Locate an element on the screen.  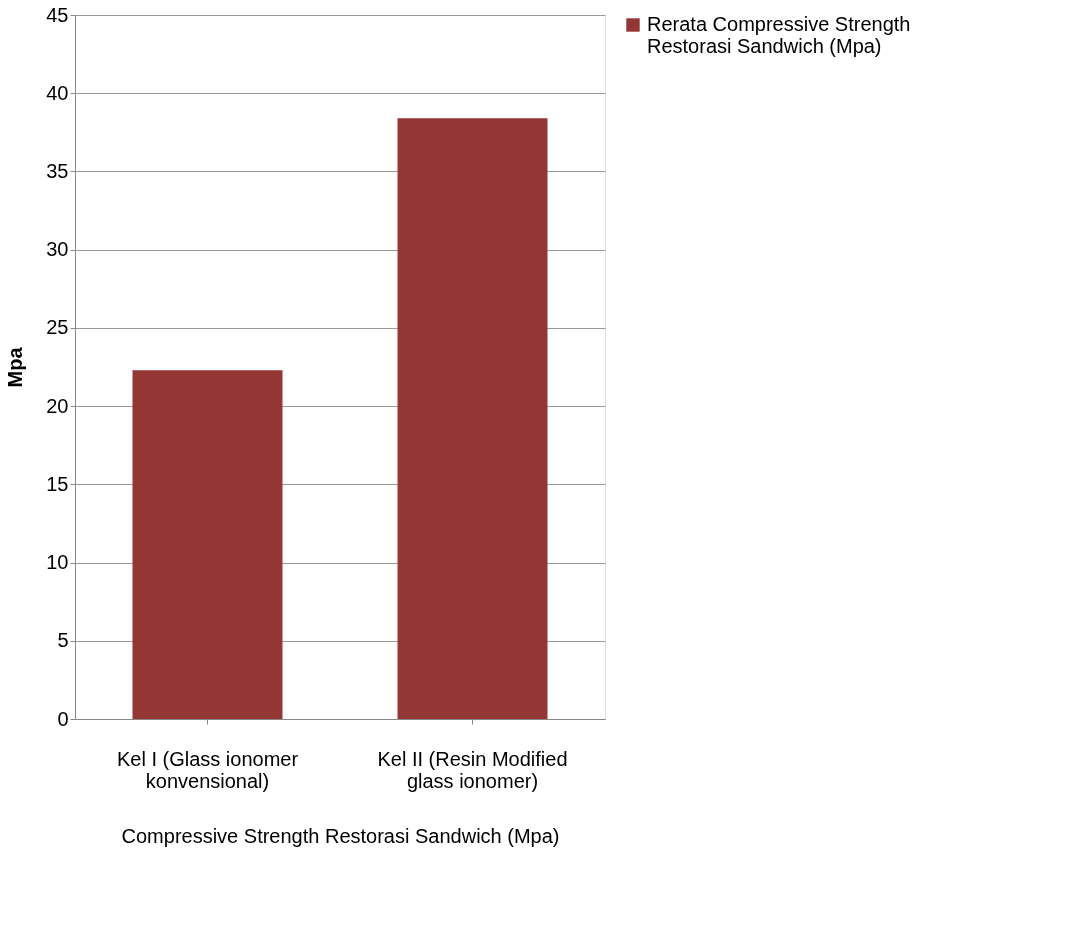
y-tick-label: 15 is located at coordinates (57, 483).